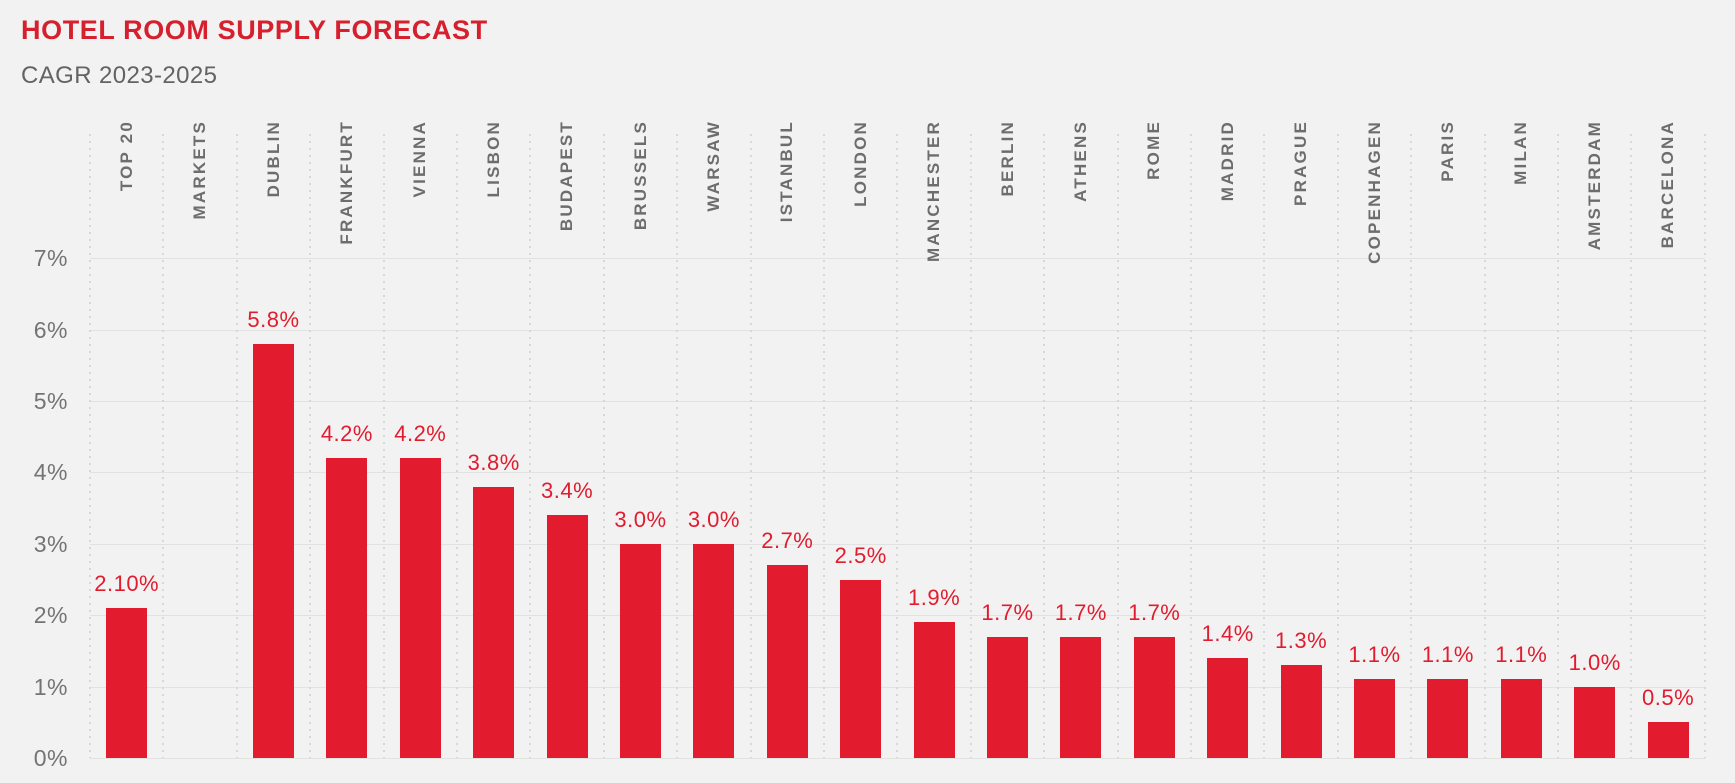 The image size is (1735, 783). I want to click on bar-value-label: 1.0%, so click(1594, 662).